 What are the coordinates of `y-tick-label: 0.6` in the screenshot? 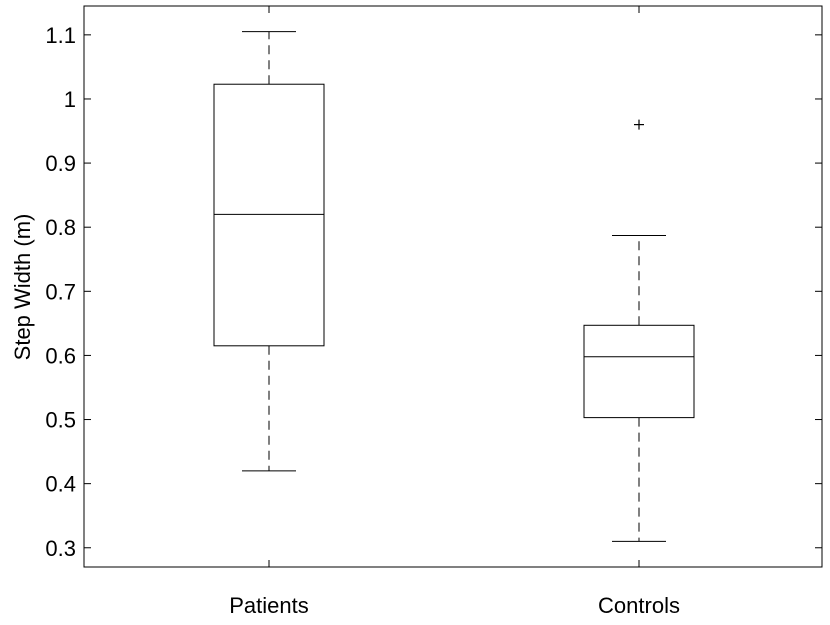 It's located at (60, 355).